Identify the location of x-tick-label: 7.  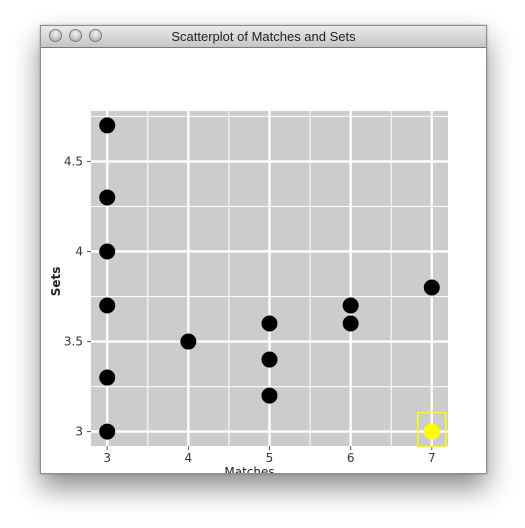
(432, 458).